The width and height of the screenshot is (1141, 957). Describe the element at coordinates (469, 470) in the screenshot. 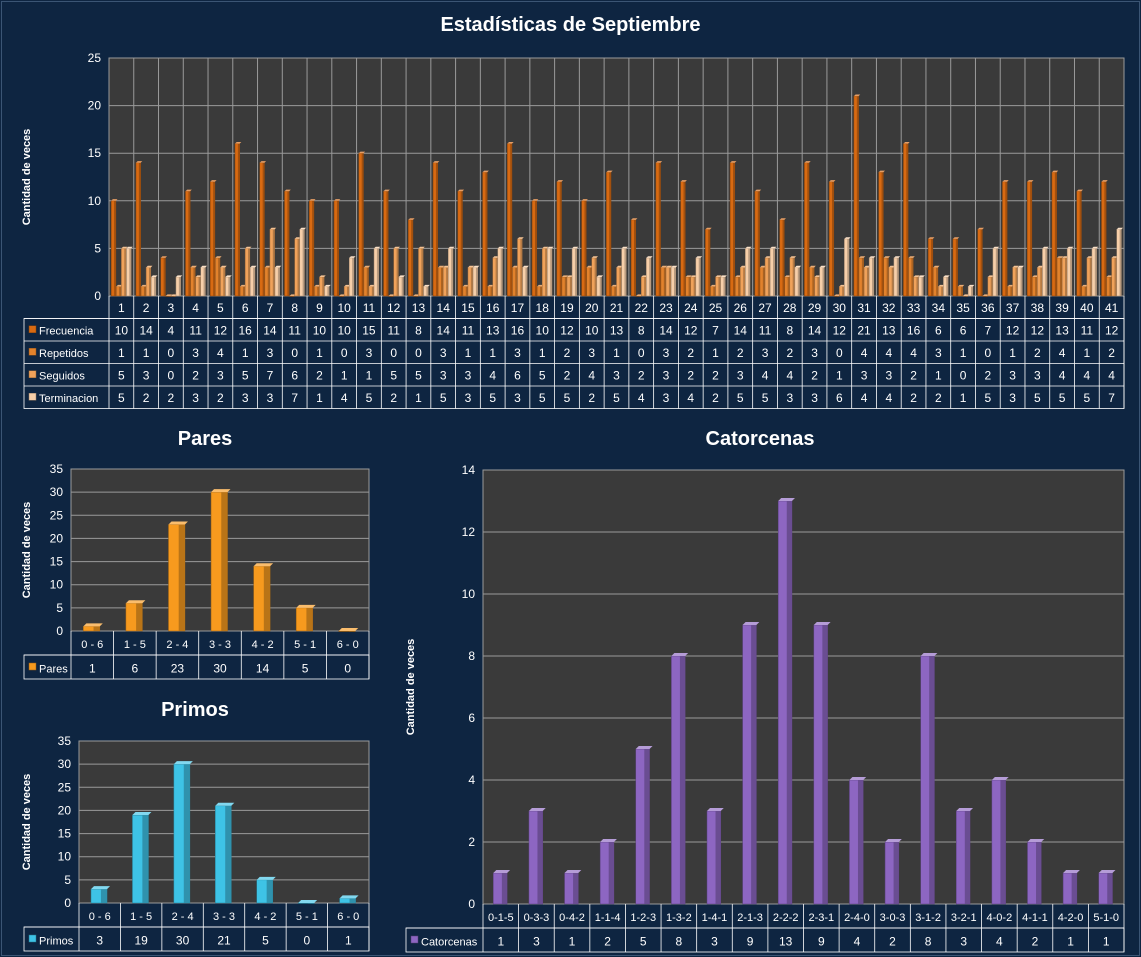

I see `catorcenas-ytick-label-7: 14` at that location.